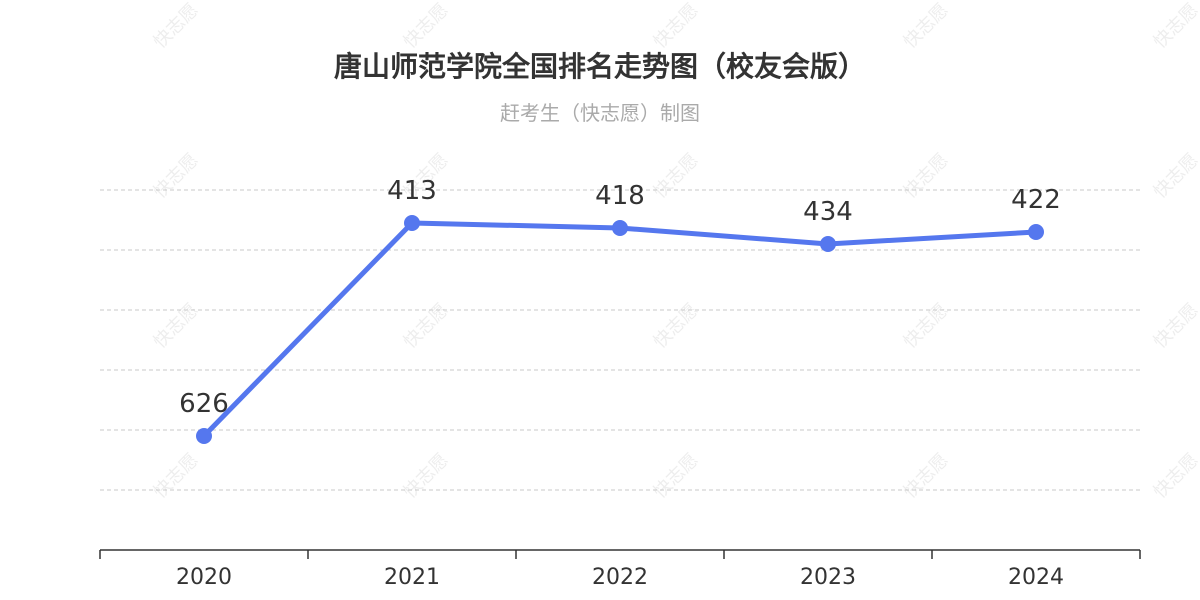 Image resolution: width=1200 pixels, height=600 pixels. What do you see at coordinates (600, 66) in the screenshot?
I see `chart-title: 唐山师范学院全国排名走势图（校友会版）` at bounding box center [600, 66].